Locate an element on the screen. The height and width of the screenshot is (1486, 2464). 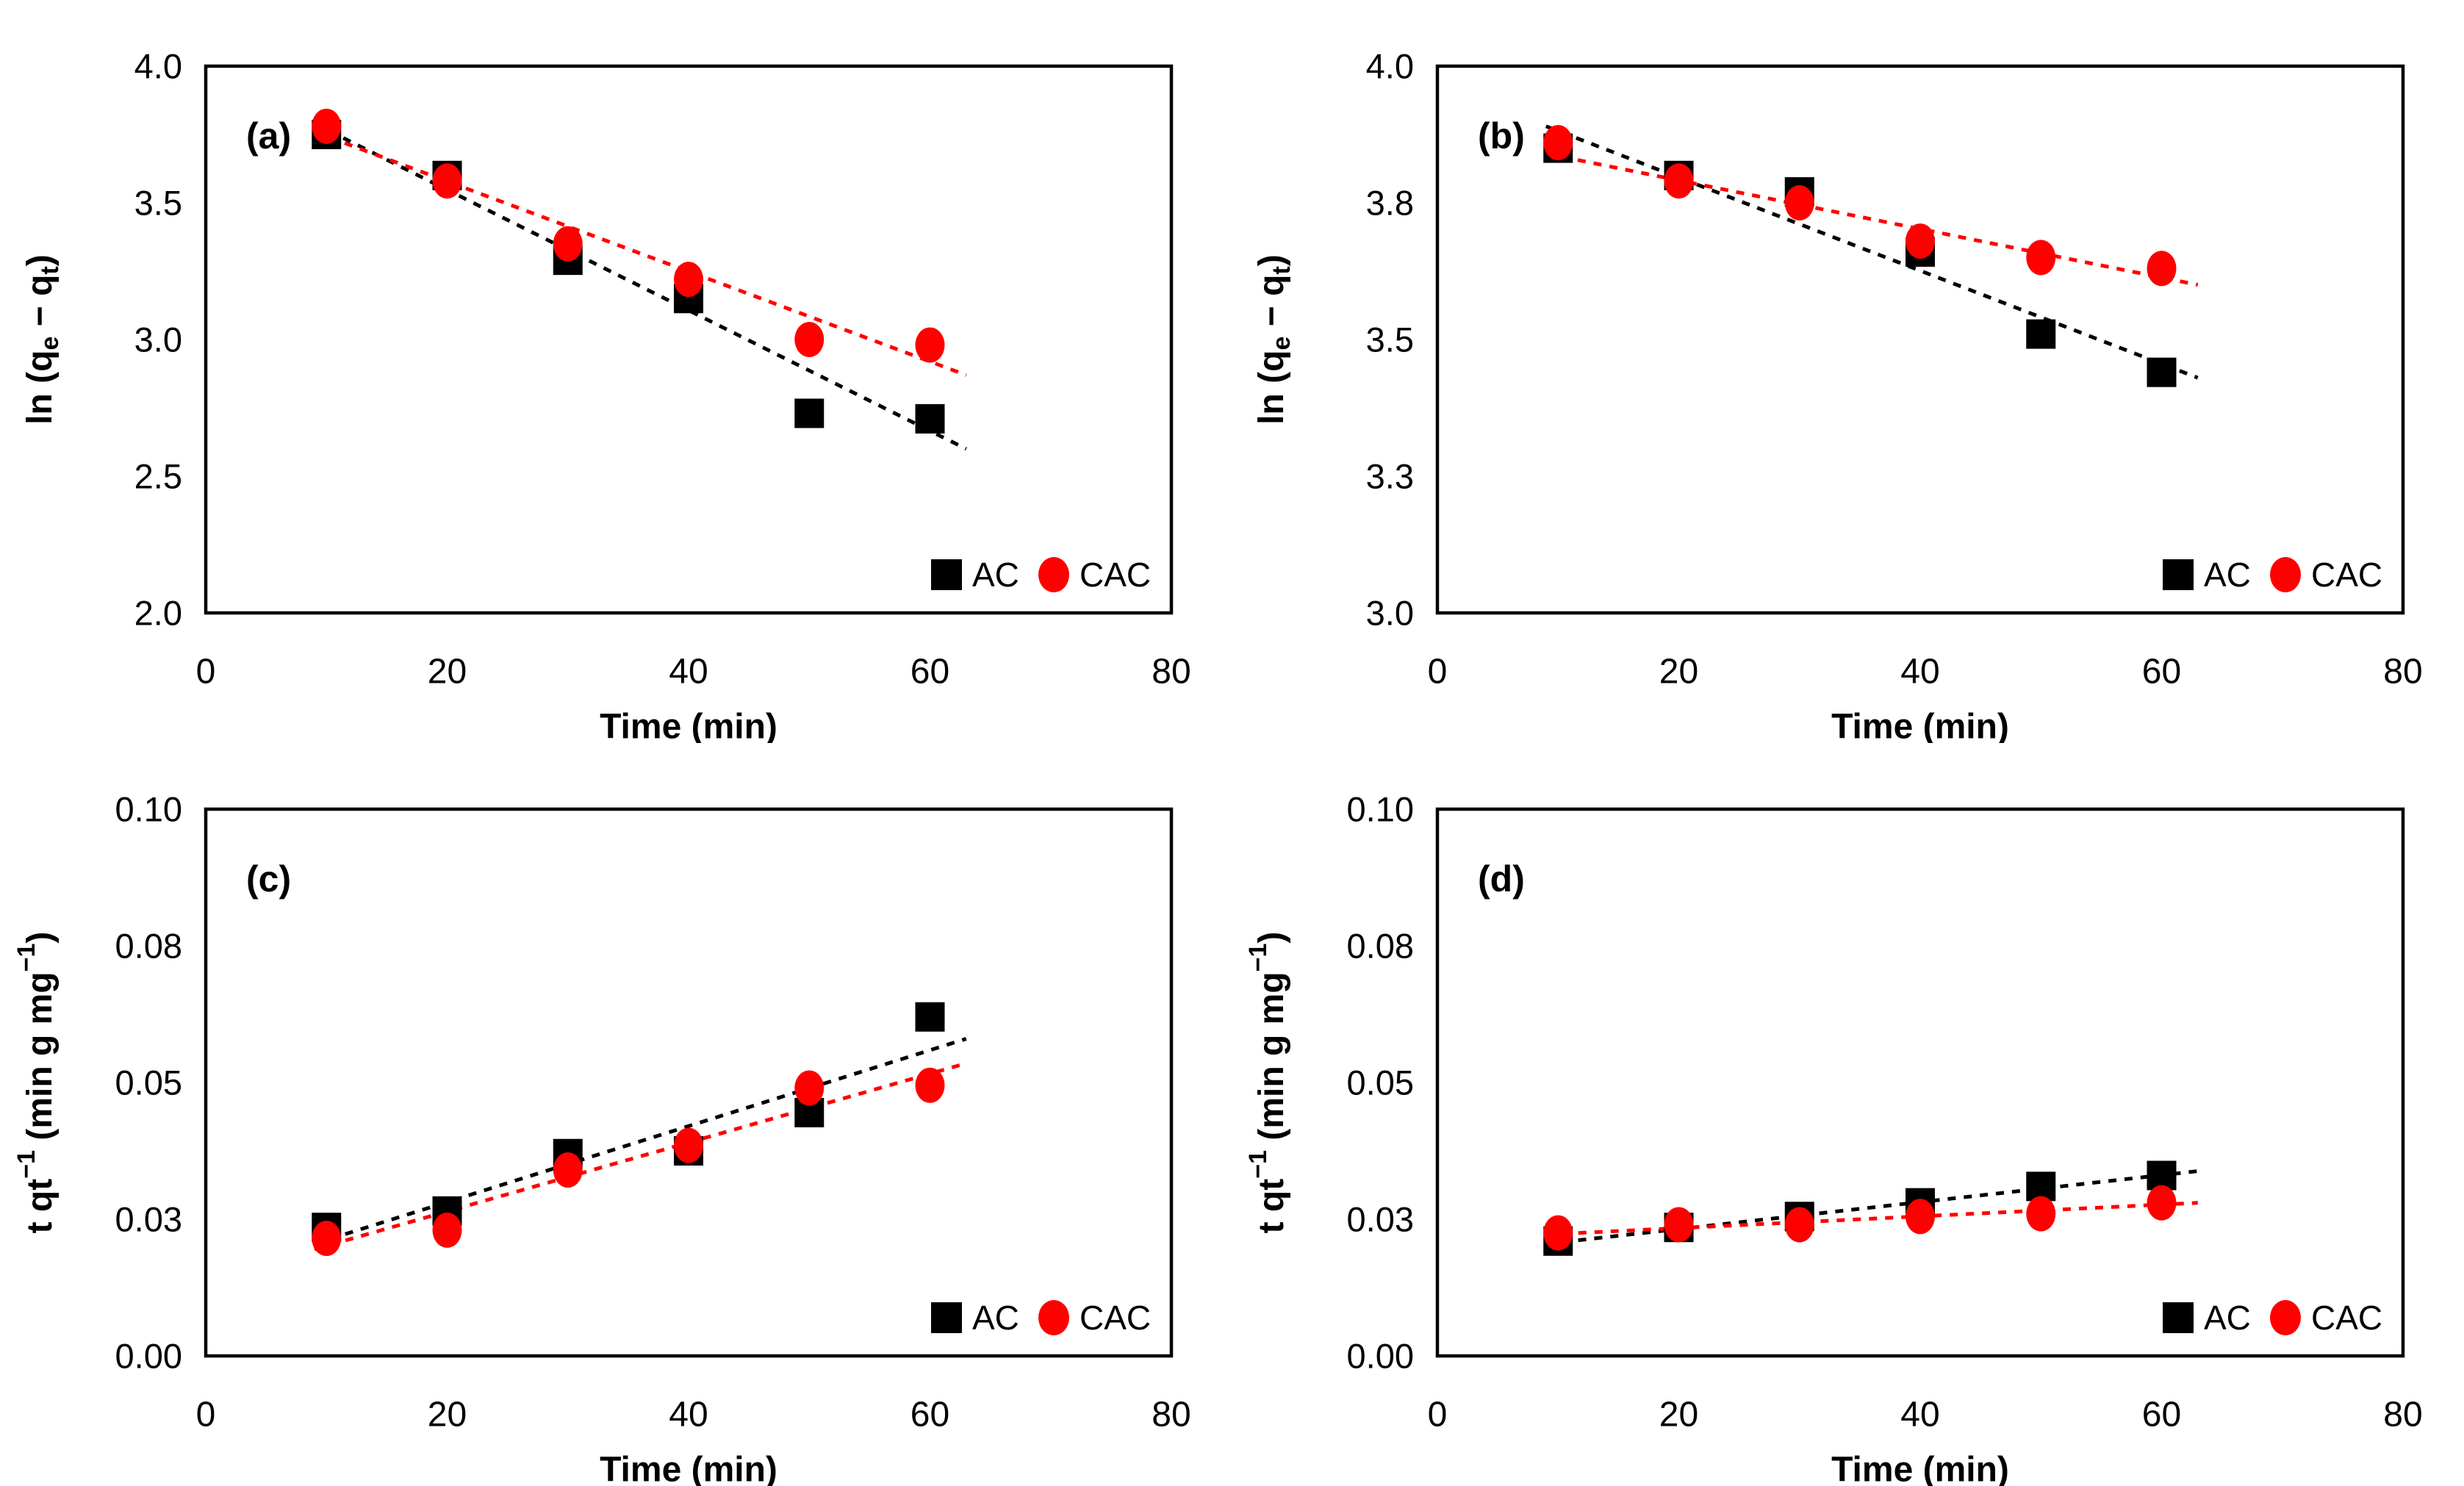
panel-label: (a) is located at coordinates (268, 136).